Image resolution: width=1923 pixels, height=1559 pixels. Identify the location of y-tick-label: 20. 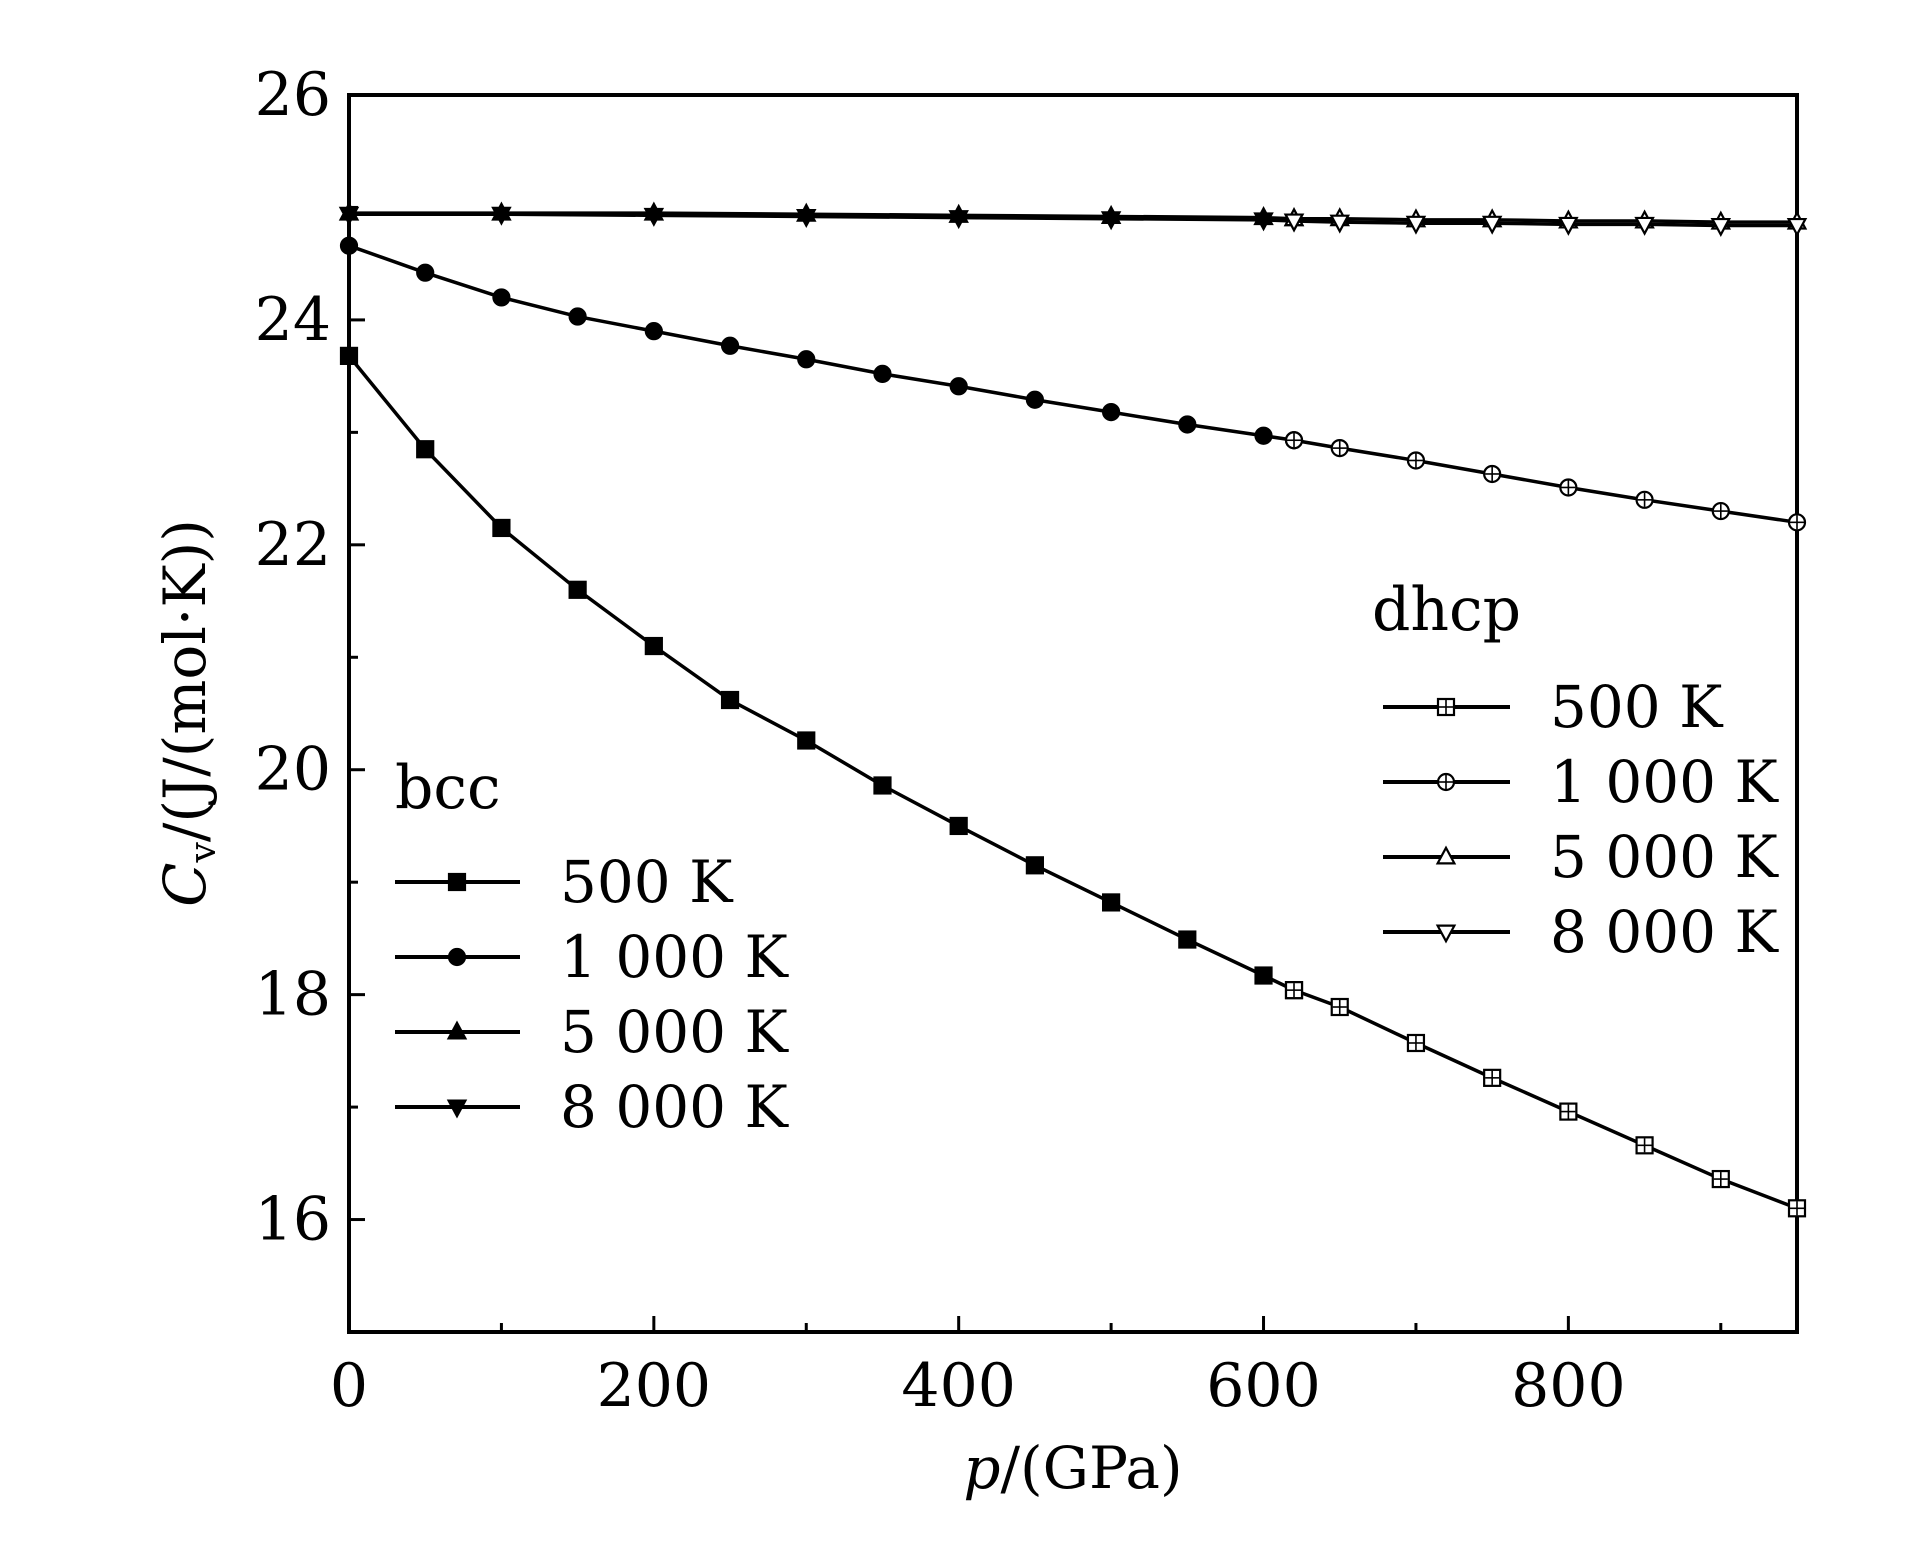
(293, 770).